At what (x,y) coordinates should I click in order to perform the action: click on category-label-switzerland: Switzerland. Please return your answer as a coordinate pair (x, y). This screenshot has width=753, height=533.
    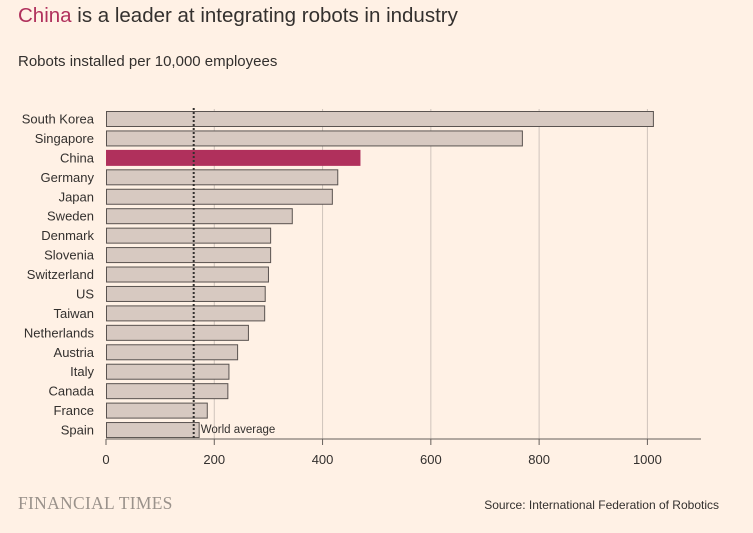
    Looking at the image, I should click on (60, 274).